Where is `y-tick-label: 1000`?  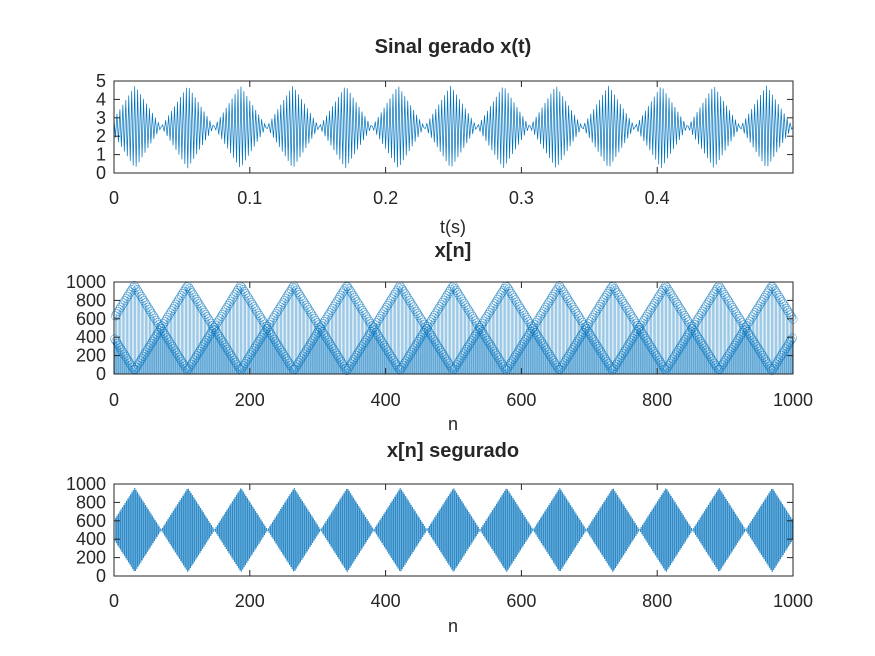
y-tick-label: 1000 is located at coordinates (86, 484).